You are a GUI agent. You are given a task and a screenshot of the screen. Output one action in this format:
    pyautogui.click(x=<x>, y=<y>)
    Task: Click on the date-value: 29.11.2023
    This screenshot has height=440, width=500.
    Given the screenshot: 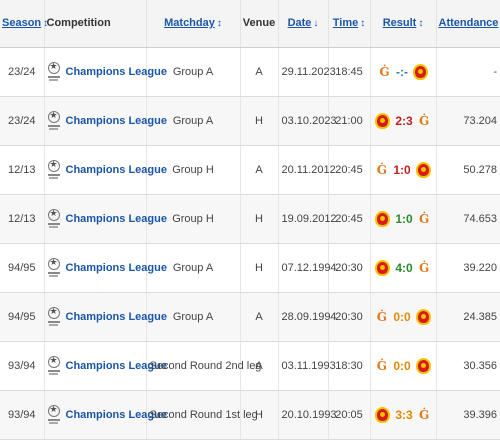 What is the action you would take?
    pyautogui.click(x=308, y=71)
    